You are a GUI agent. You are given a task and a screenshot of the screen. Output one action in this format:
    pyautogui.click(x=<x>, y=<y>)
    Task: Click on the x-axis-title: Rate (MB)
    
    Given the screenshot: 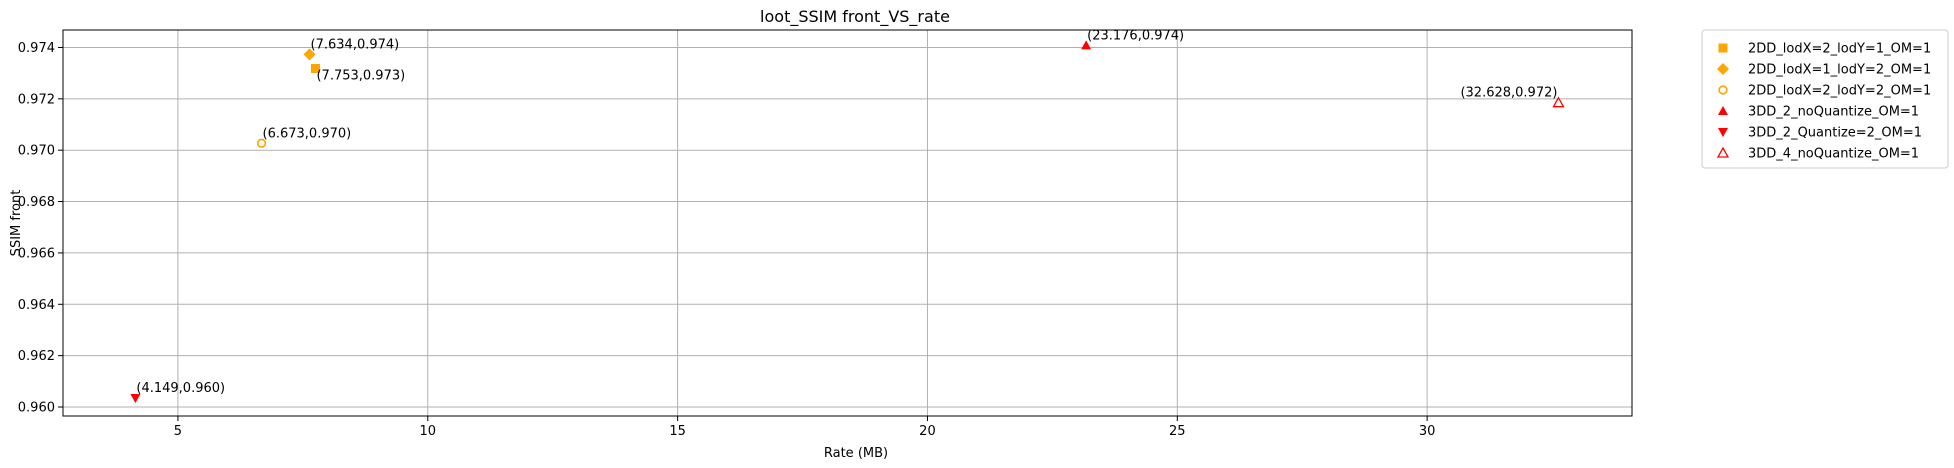 What is the action you would take?
    pyautogui.click(x=856, y=453)
    